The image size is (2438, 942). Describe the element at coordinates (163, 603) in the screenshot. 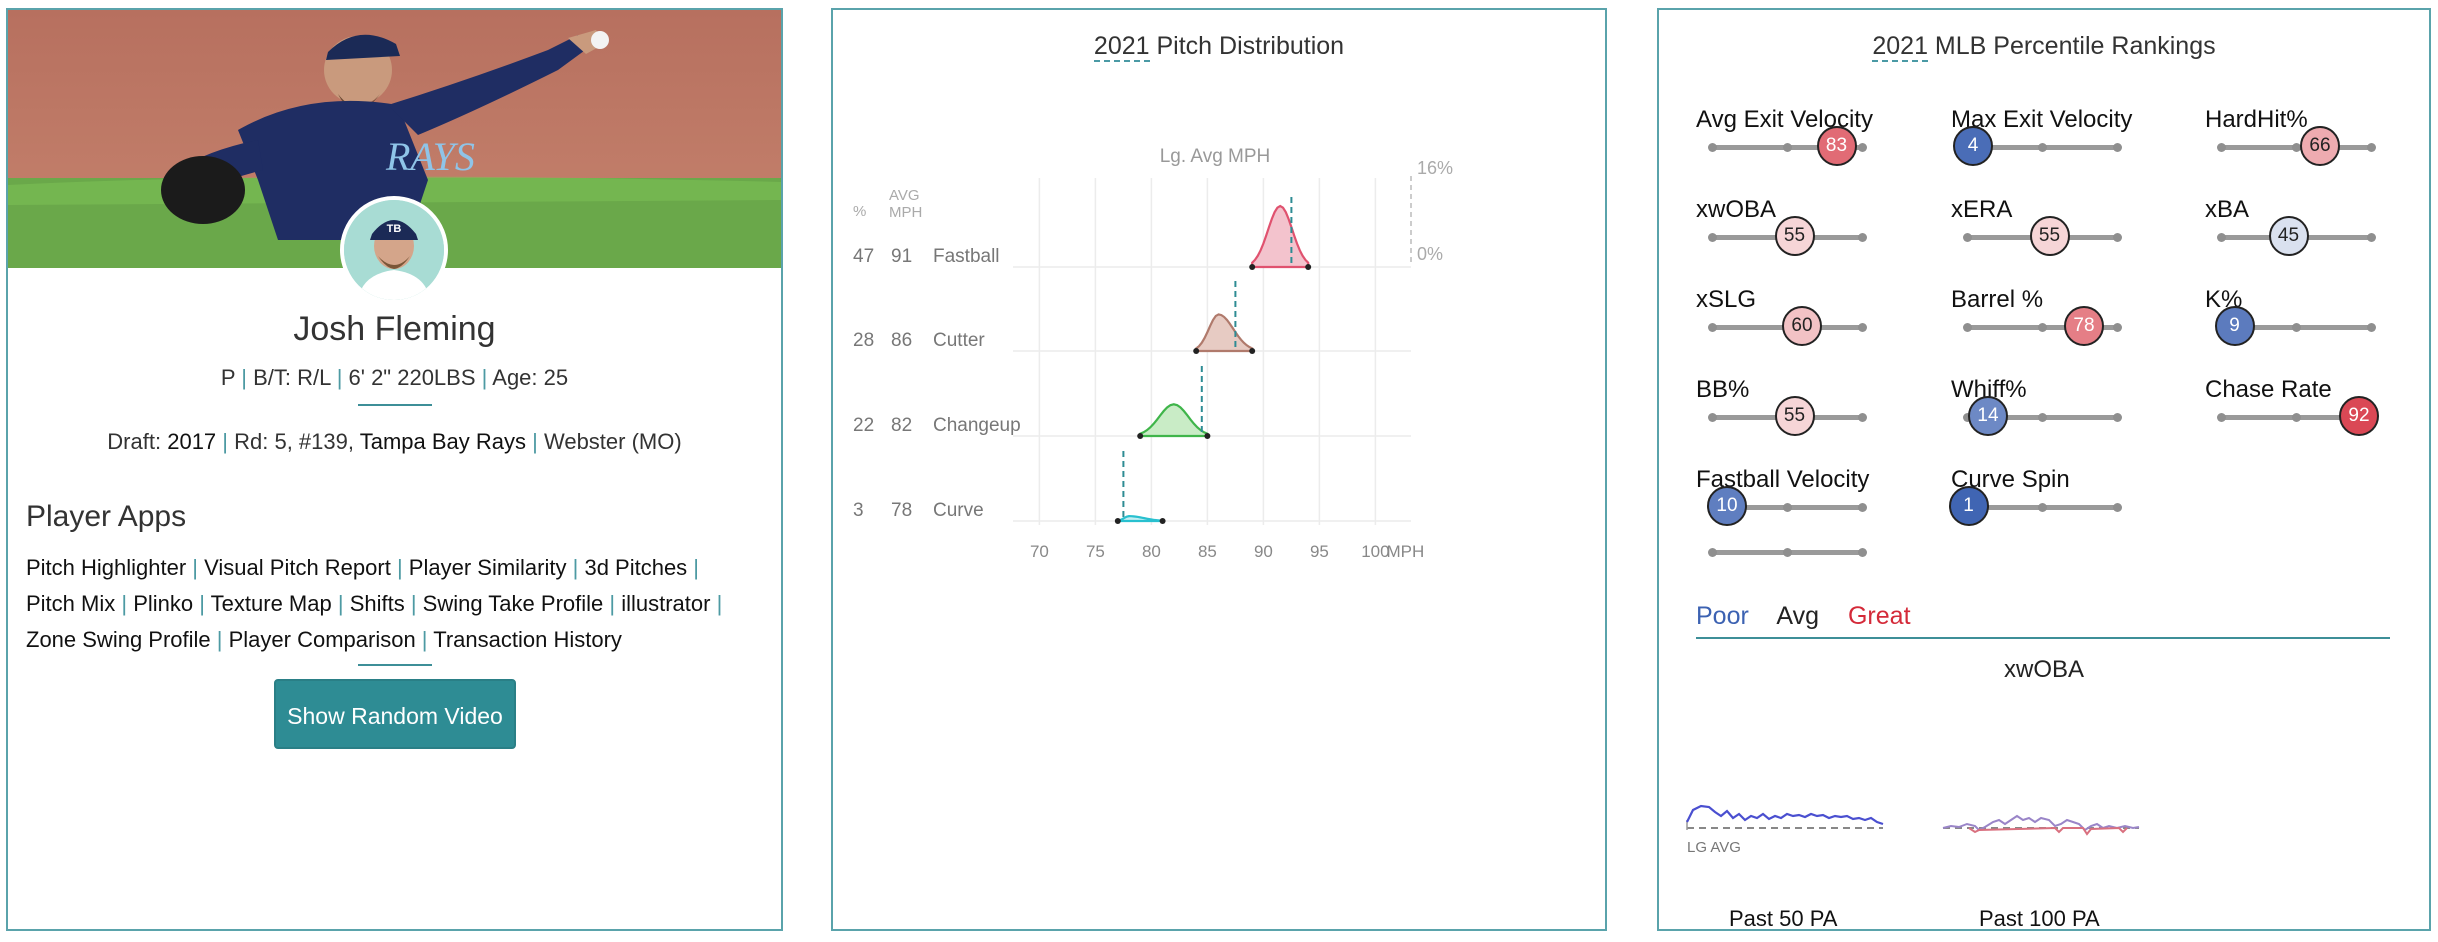

I see `app-link-plinko: Plinko` at that location.